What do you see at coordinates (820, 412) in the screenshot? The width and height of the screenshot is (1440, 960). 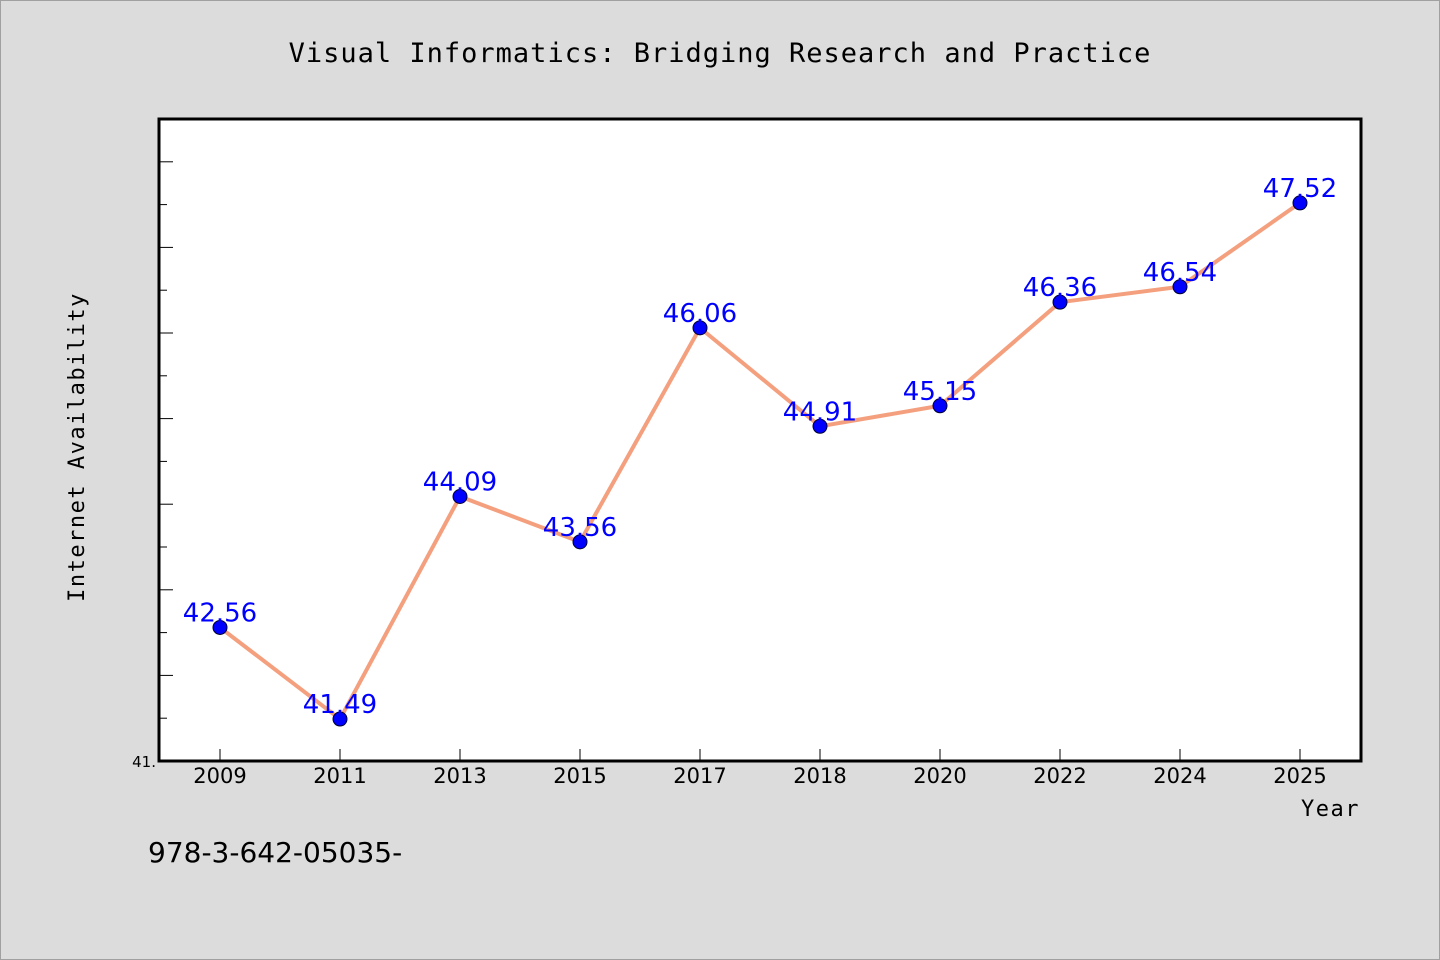 I see `data-label: 44.91` at bounding box center [820, 412].